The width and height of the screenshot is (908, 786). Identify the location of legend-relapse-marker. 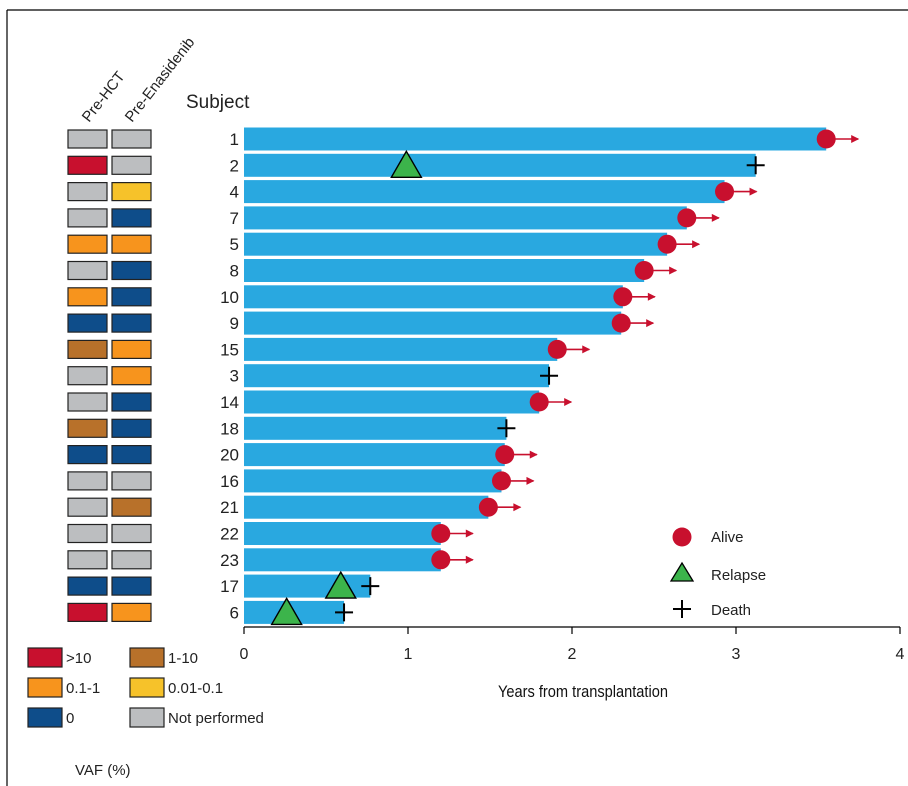
(682, 571).